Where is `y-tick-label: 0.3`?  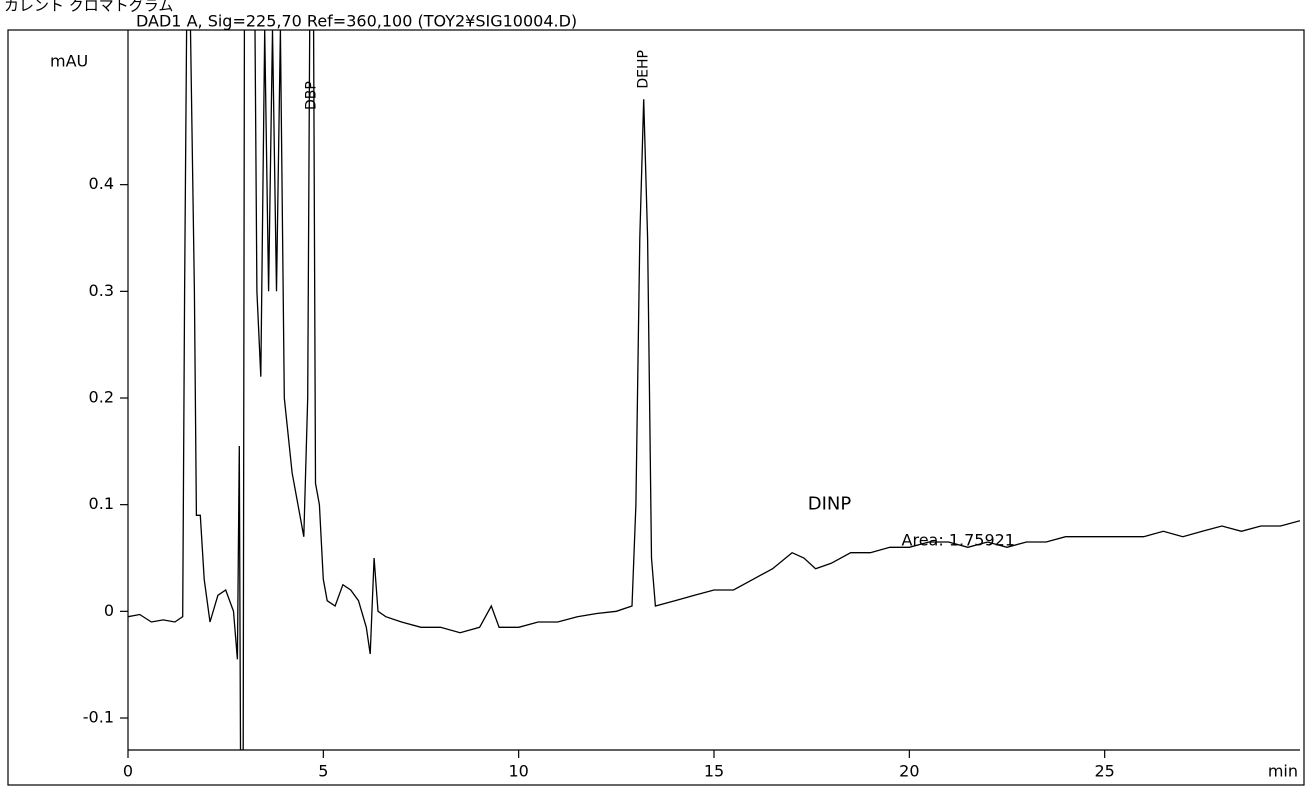 y-tick-label: 0.3 is located at coordinates (101, 290).